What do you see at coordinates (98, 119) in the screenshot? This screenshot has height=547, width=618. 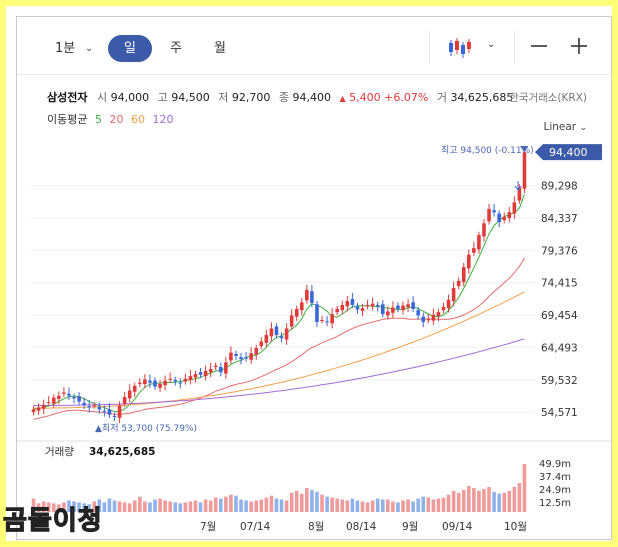 I see `ma-5: 5` at bounding box center [98, 119].